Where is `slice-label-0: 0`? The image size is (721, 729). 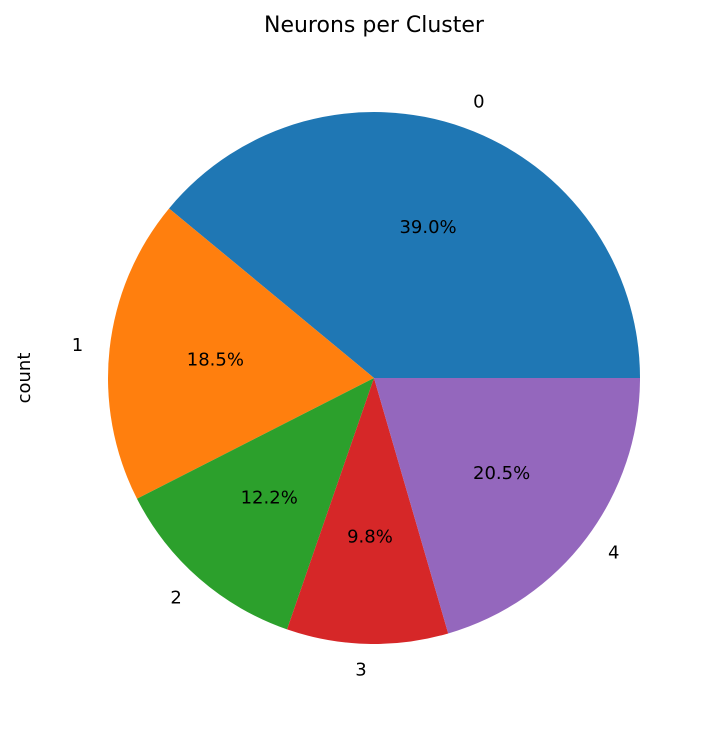 slice-label-0: 0 is located at coordinates (478, 102).